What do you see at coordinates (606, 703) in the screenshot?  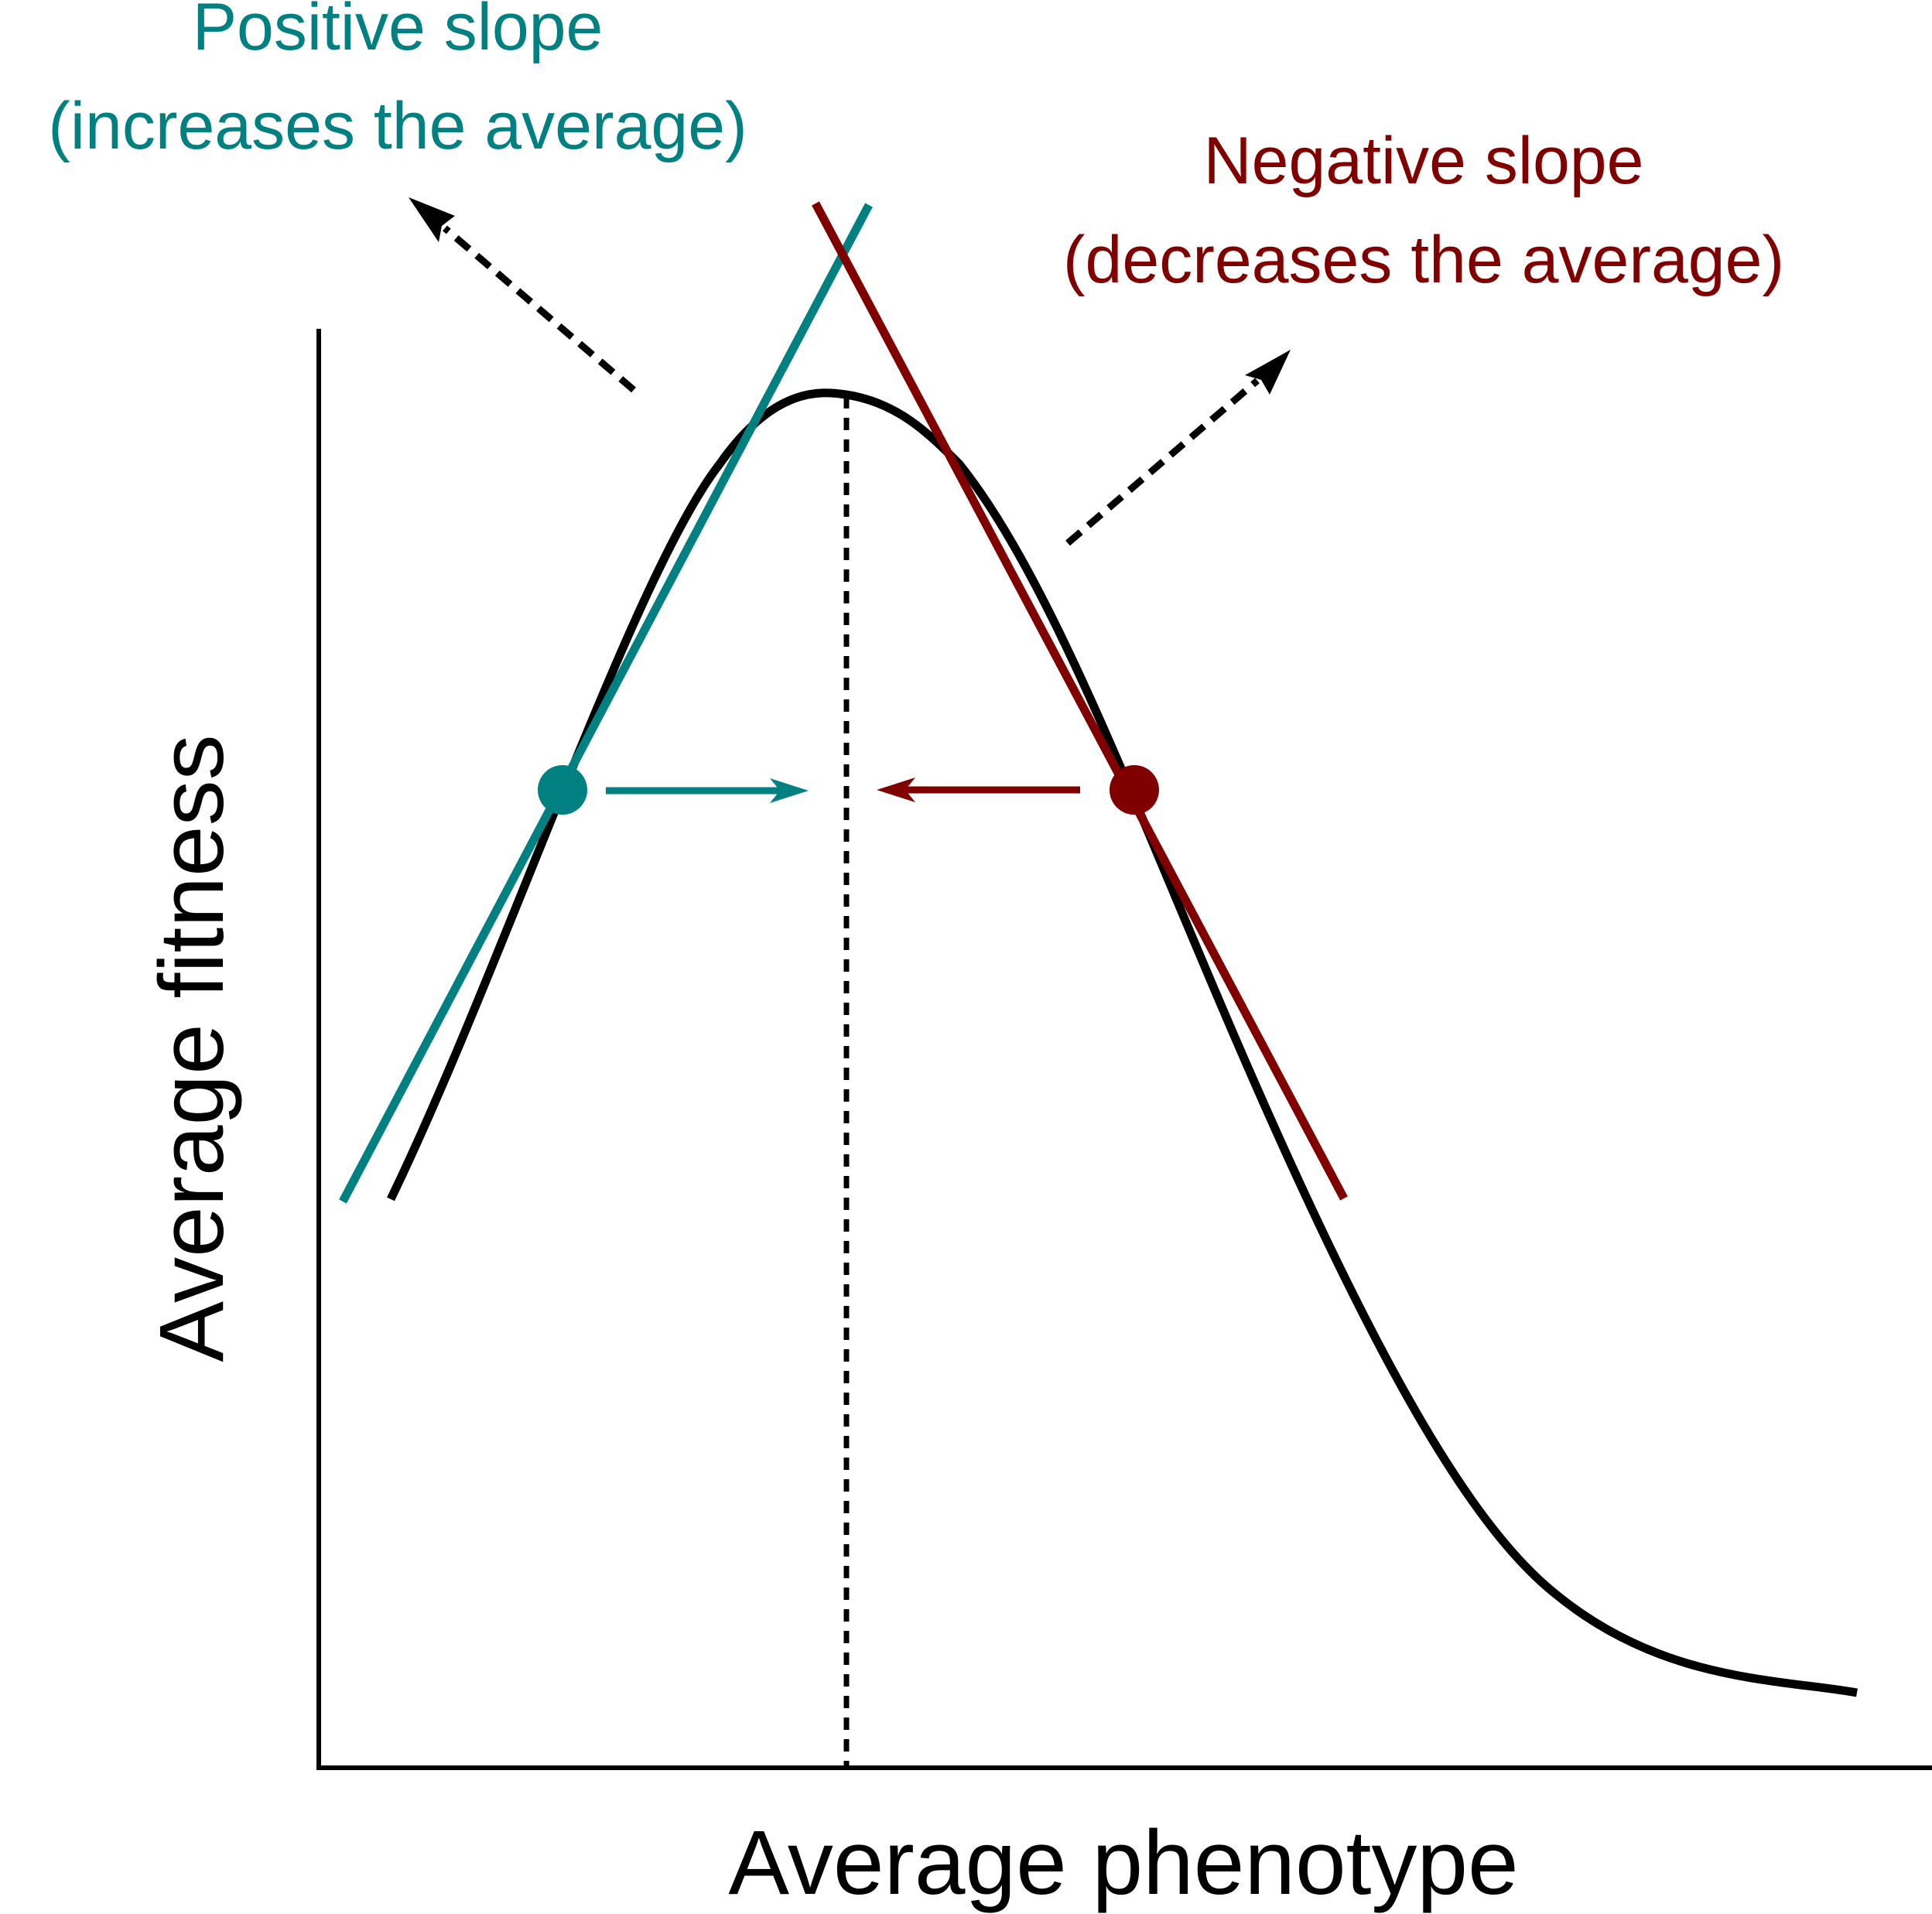 I see `positive-slope-tangent` at bounding box center [606, 703].